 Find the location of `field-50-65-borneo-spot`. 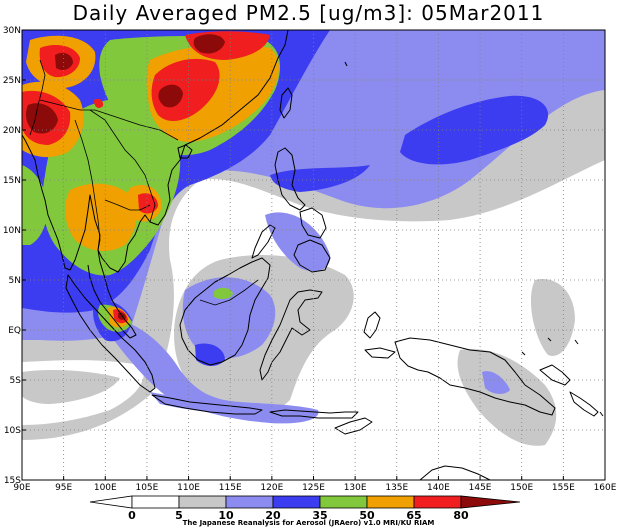

field-50-65-borneo-spot is located at coordinates (223, 293).